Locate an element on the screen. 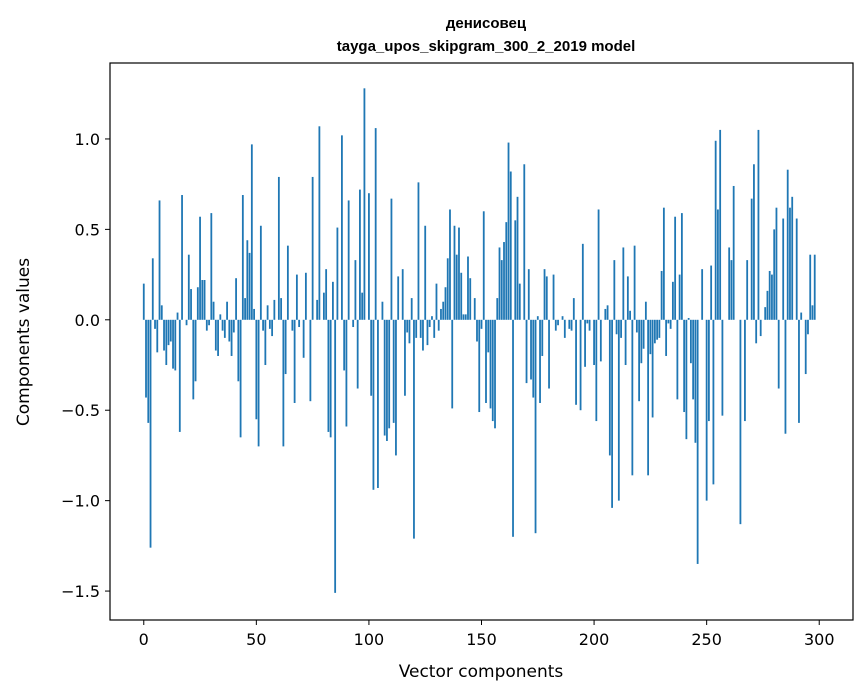 The height and width of the screenshot is (696, 867). x-tick-label: 300 is located at coordinates (819, 639).